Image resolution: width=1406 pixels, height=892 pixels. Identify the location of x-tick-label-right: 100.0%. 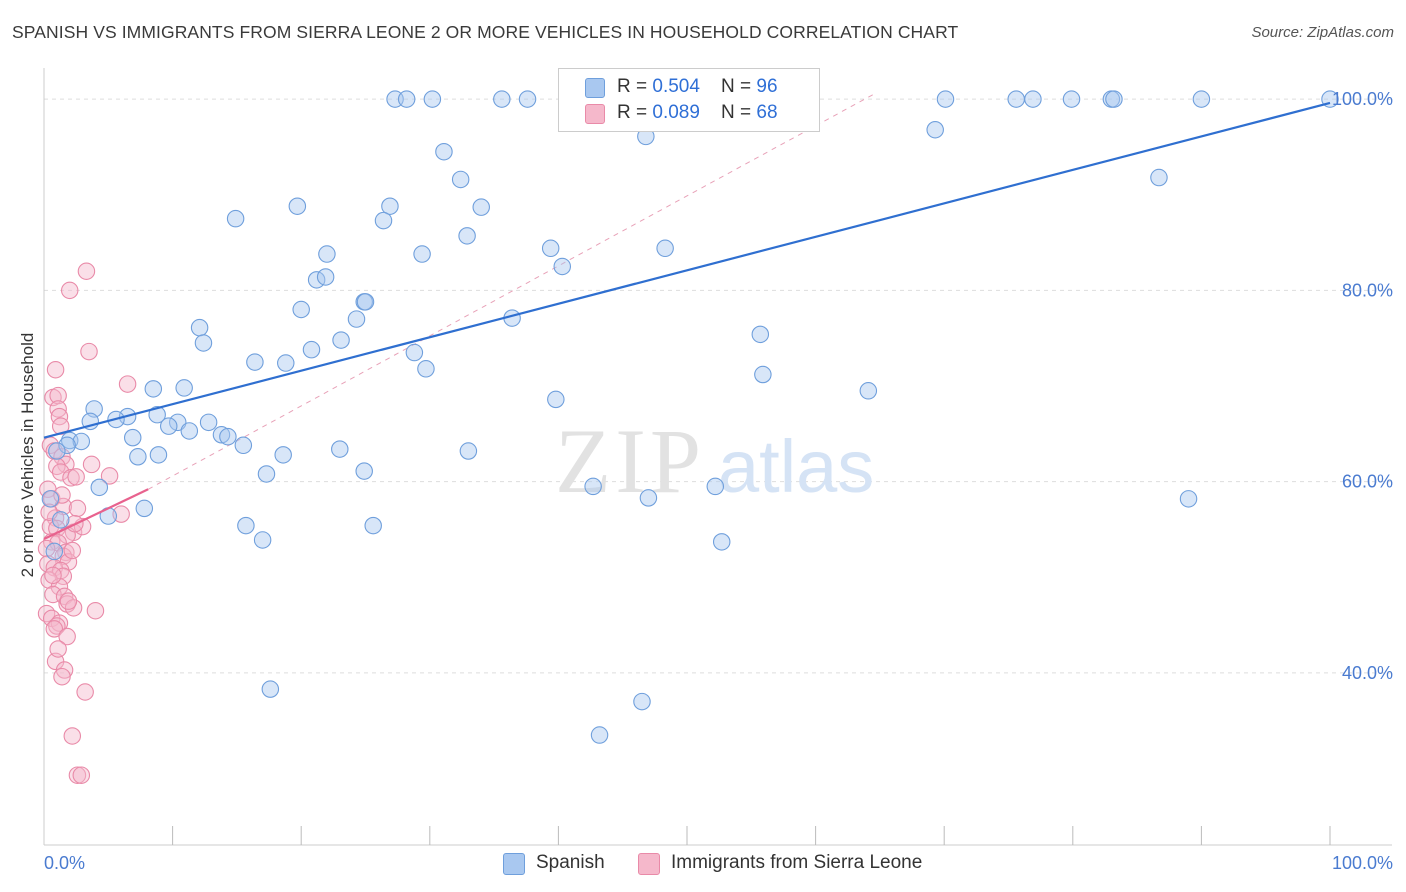
(1362, 863).